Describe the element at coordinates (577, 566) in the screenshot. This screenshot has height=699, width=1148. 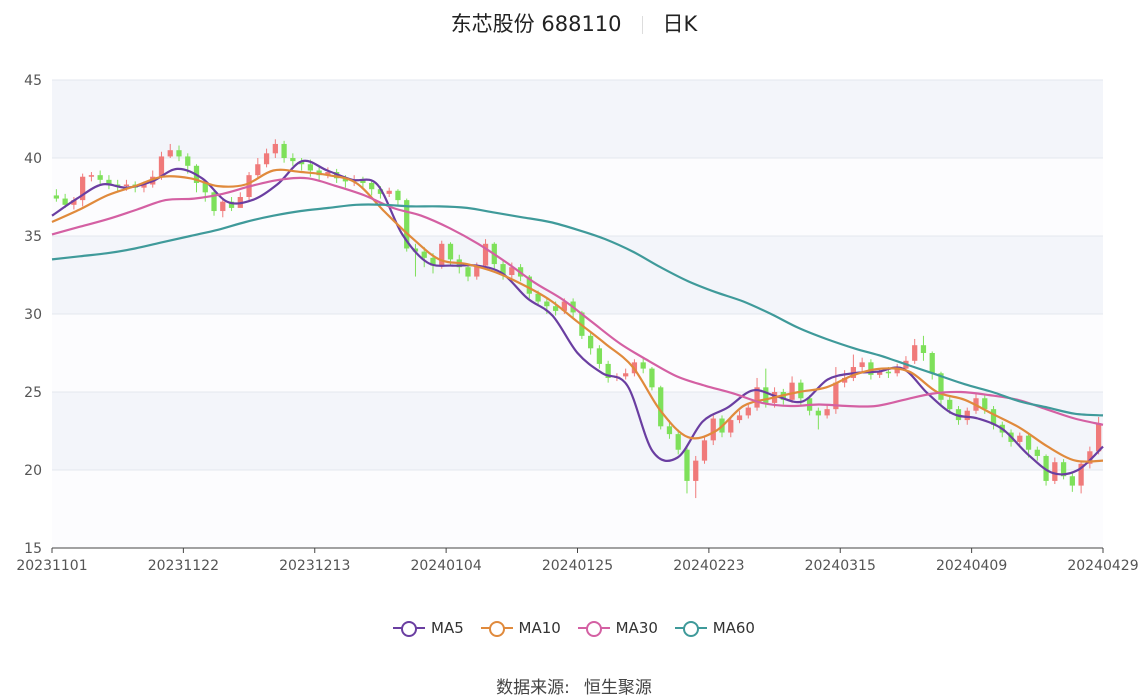
I see `x-tick-label: 20240125` at that location.